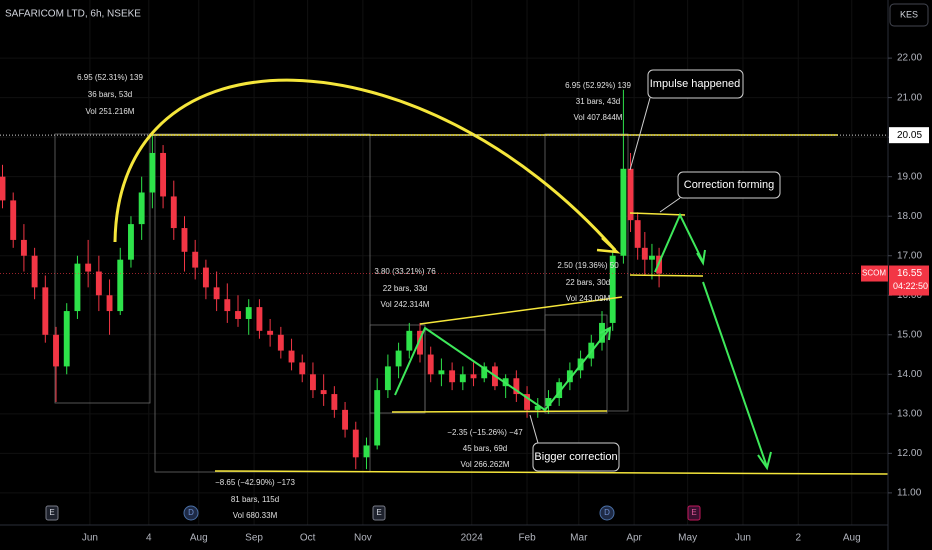  What do you see at coordinates (909, 280) in the screenshot?
I see `last-price-tag` at bounding box center [909, 280].